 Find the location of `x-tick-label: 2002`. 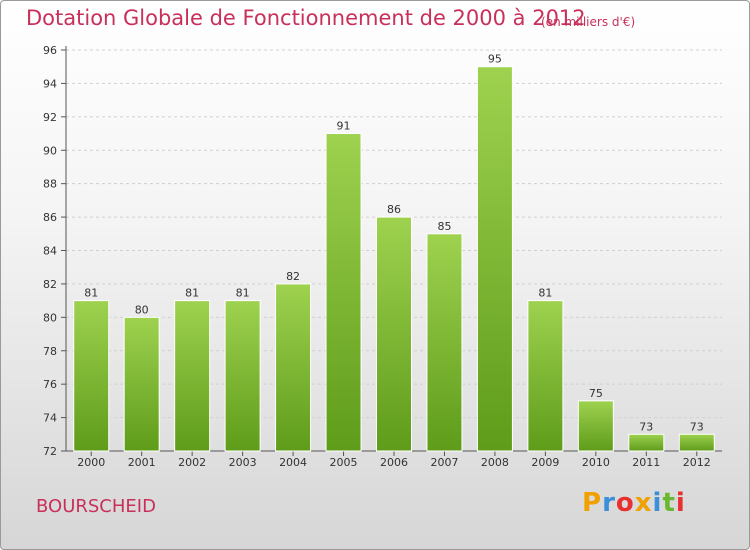

x-tick-label: 2002 is located at coordinates (192, 462).